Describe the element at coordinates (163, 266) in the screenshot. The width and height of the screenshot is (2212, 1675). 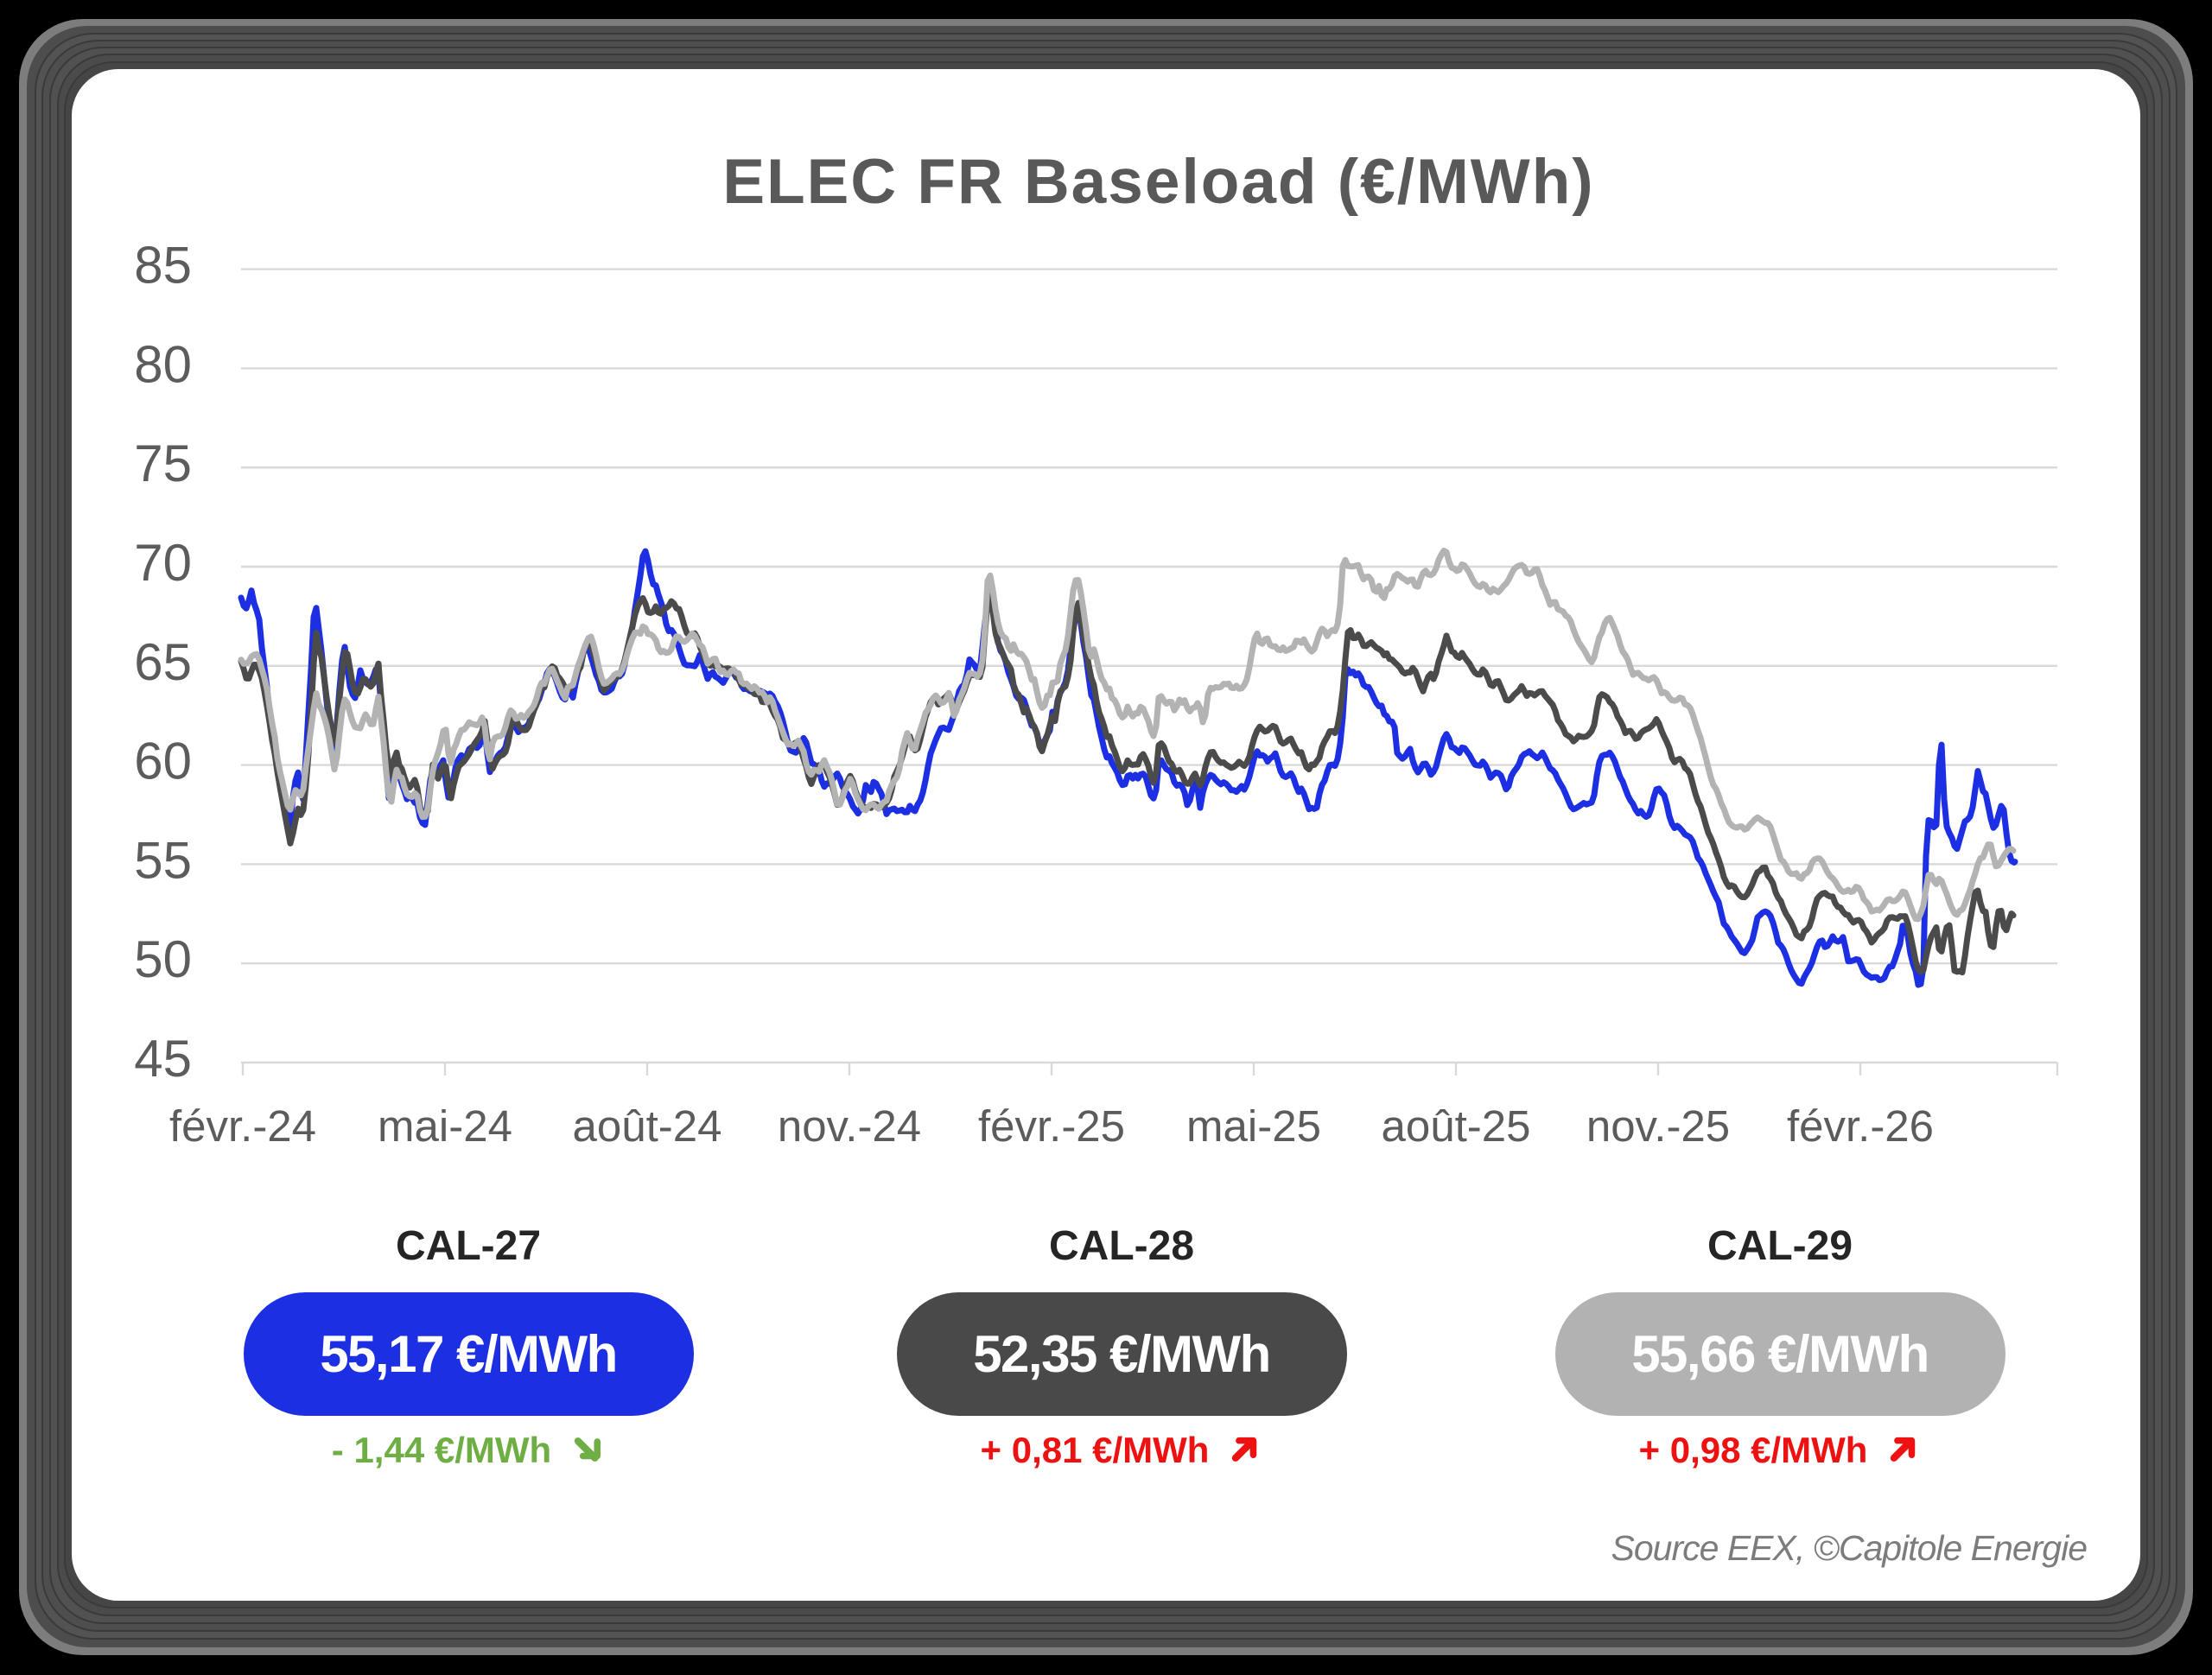
I see `svg-text: 85` at that location.